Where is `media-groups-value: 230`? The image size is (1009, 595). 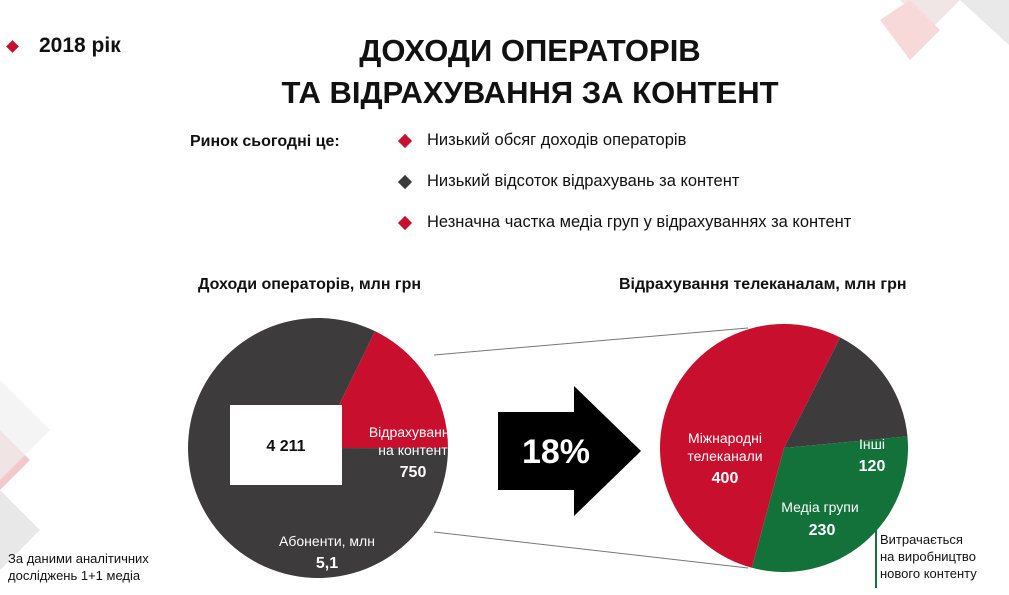
media-groups-value: 230 is located at coordinates (822, 530).